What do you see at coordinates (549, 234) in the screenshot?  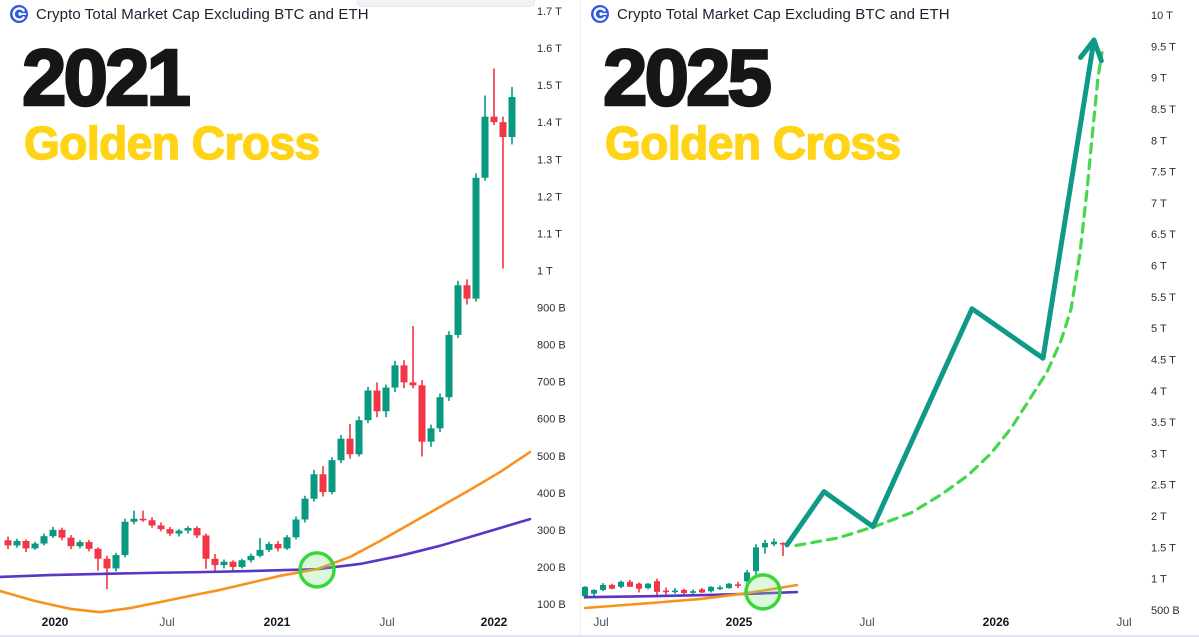 I see `y-axis-tick-label: 1.1 T` at bounding box center [549, 234].